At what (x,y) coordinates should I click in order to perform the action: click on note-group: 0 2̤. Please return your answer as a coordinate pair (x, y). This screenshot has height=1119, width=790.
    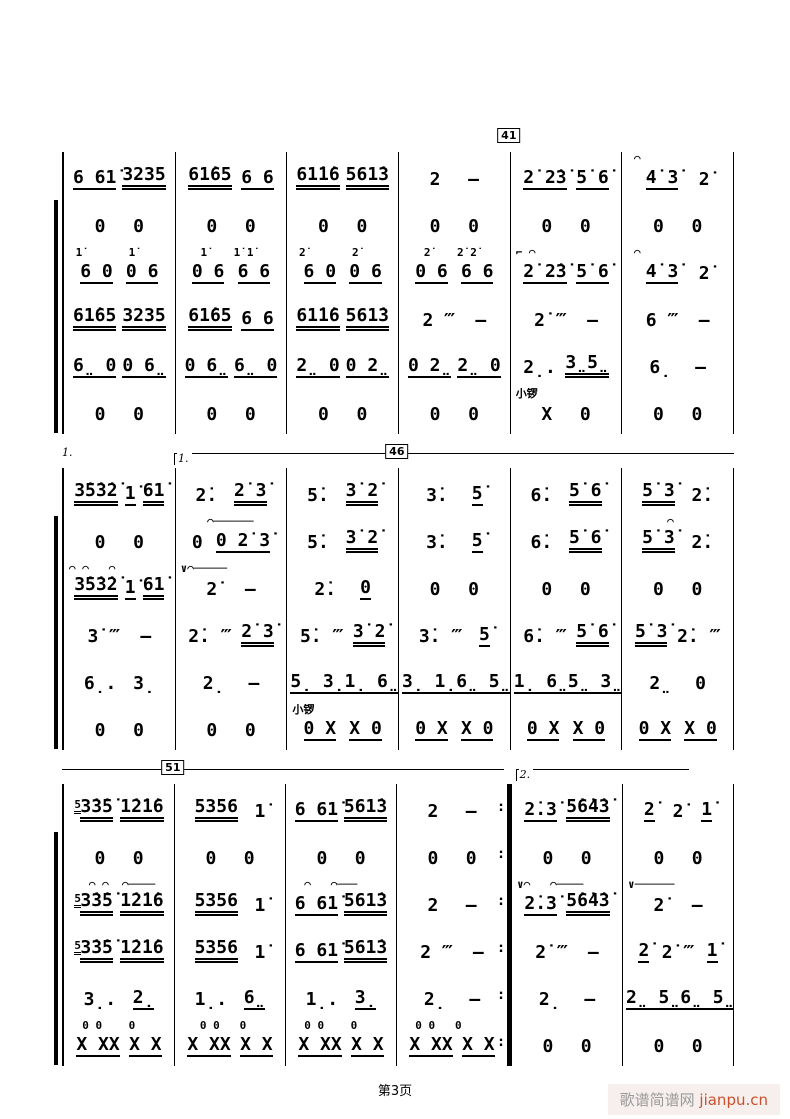
    Looking at the image, I should click on (367, 366).